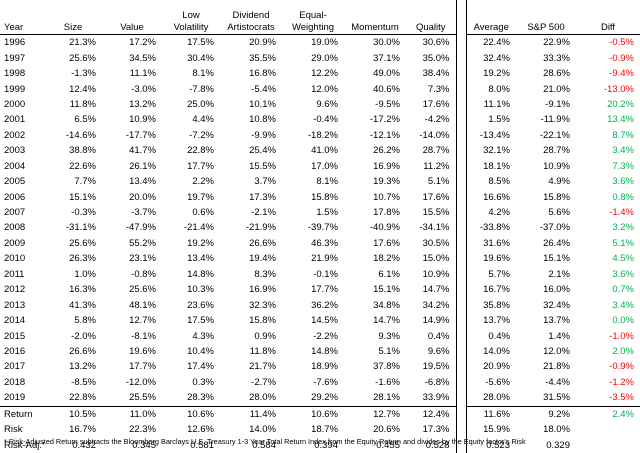 The height and width of the screenshot is (453, 640). Describe the element at coordinates (327, 213) in the screenshot. I see `cell-equal-weighting: 1.5%` at that location.